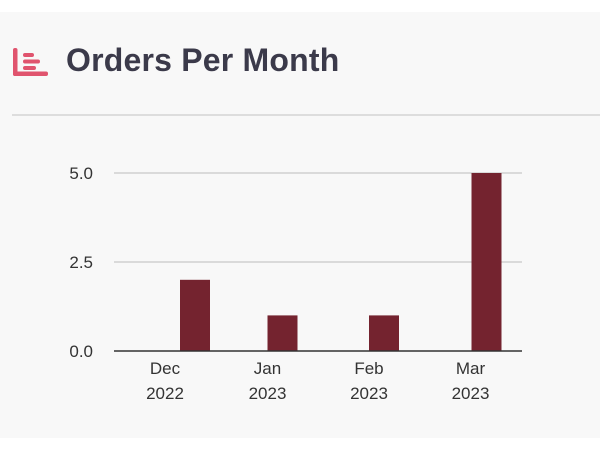 The image size is (600, 461). What do you see at coordinates (81, 351) in the screenshot?
I see `y-tick-label: 0.0` at bounding box center [81, 351].